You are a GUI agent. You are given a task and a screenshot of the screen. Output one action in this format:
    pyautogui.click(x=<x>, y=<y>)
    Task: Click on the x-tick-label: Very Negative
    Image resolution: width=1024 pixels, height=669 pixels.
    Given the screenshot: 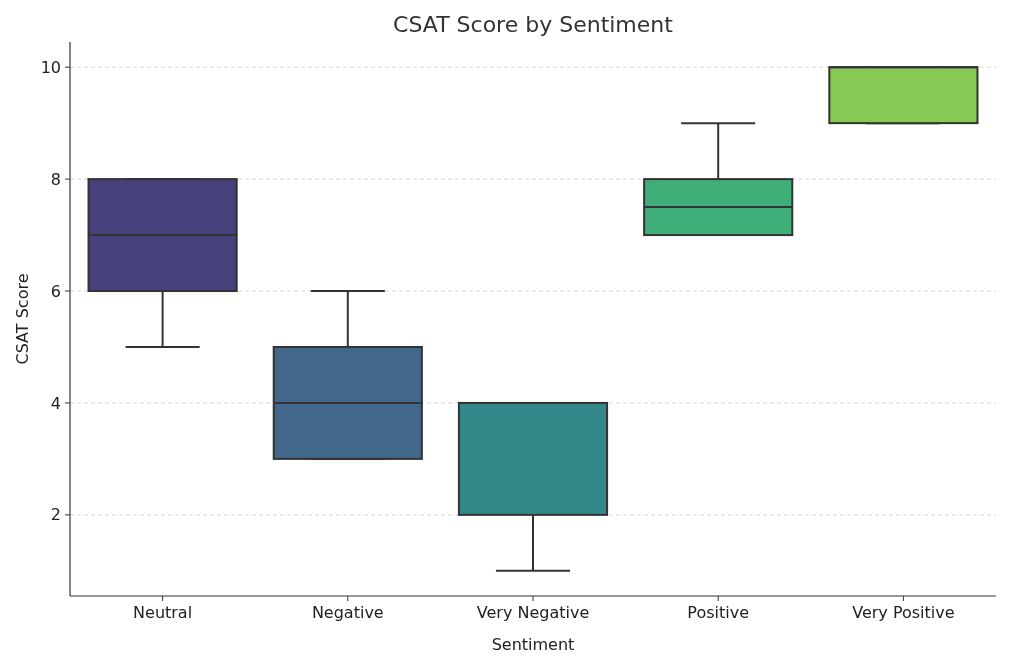 What is the action you would take?
    pyautogui.click(x=533, y=612)
    